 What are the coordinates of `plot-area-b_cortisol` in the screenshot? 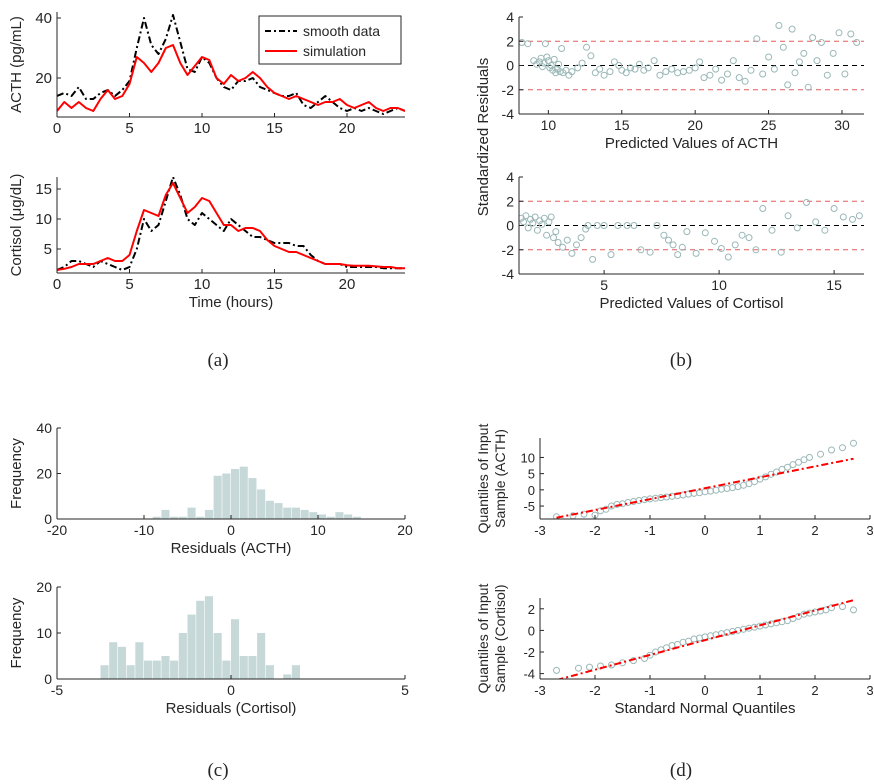 It's located at (691, 231).